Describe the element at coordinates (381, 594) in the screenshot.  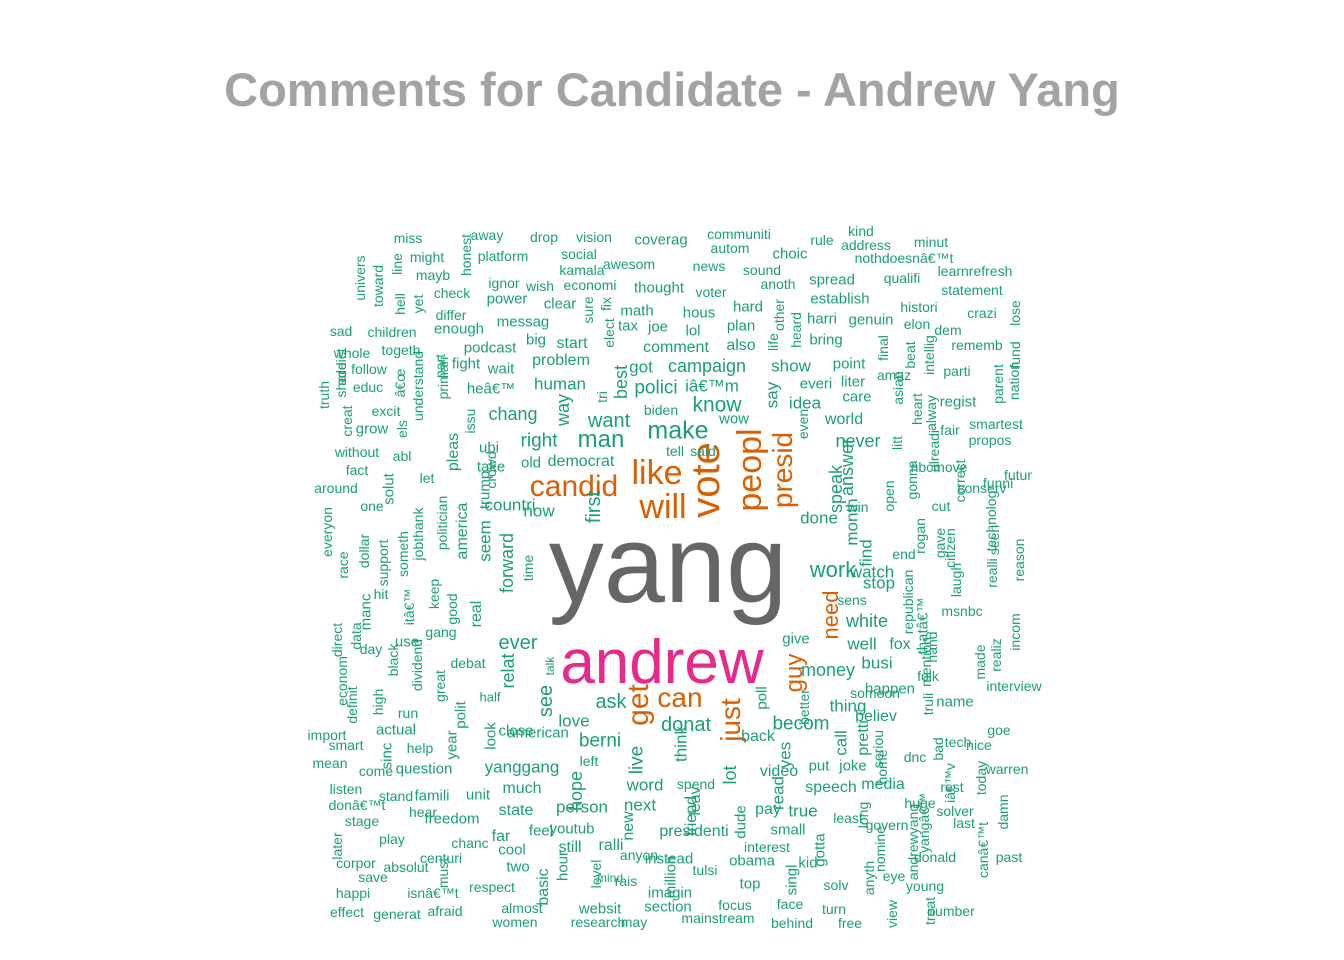
I see `word-205: hit` at that location.